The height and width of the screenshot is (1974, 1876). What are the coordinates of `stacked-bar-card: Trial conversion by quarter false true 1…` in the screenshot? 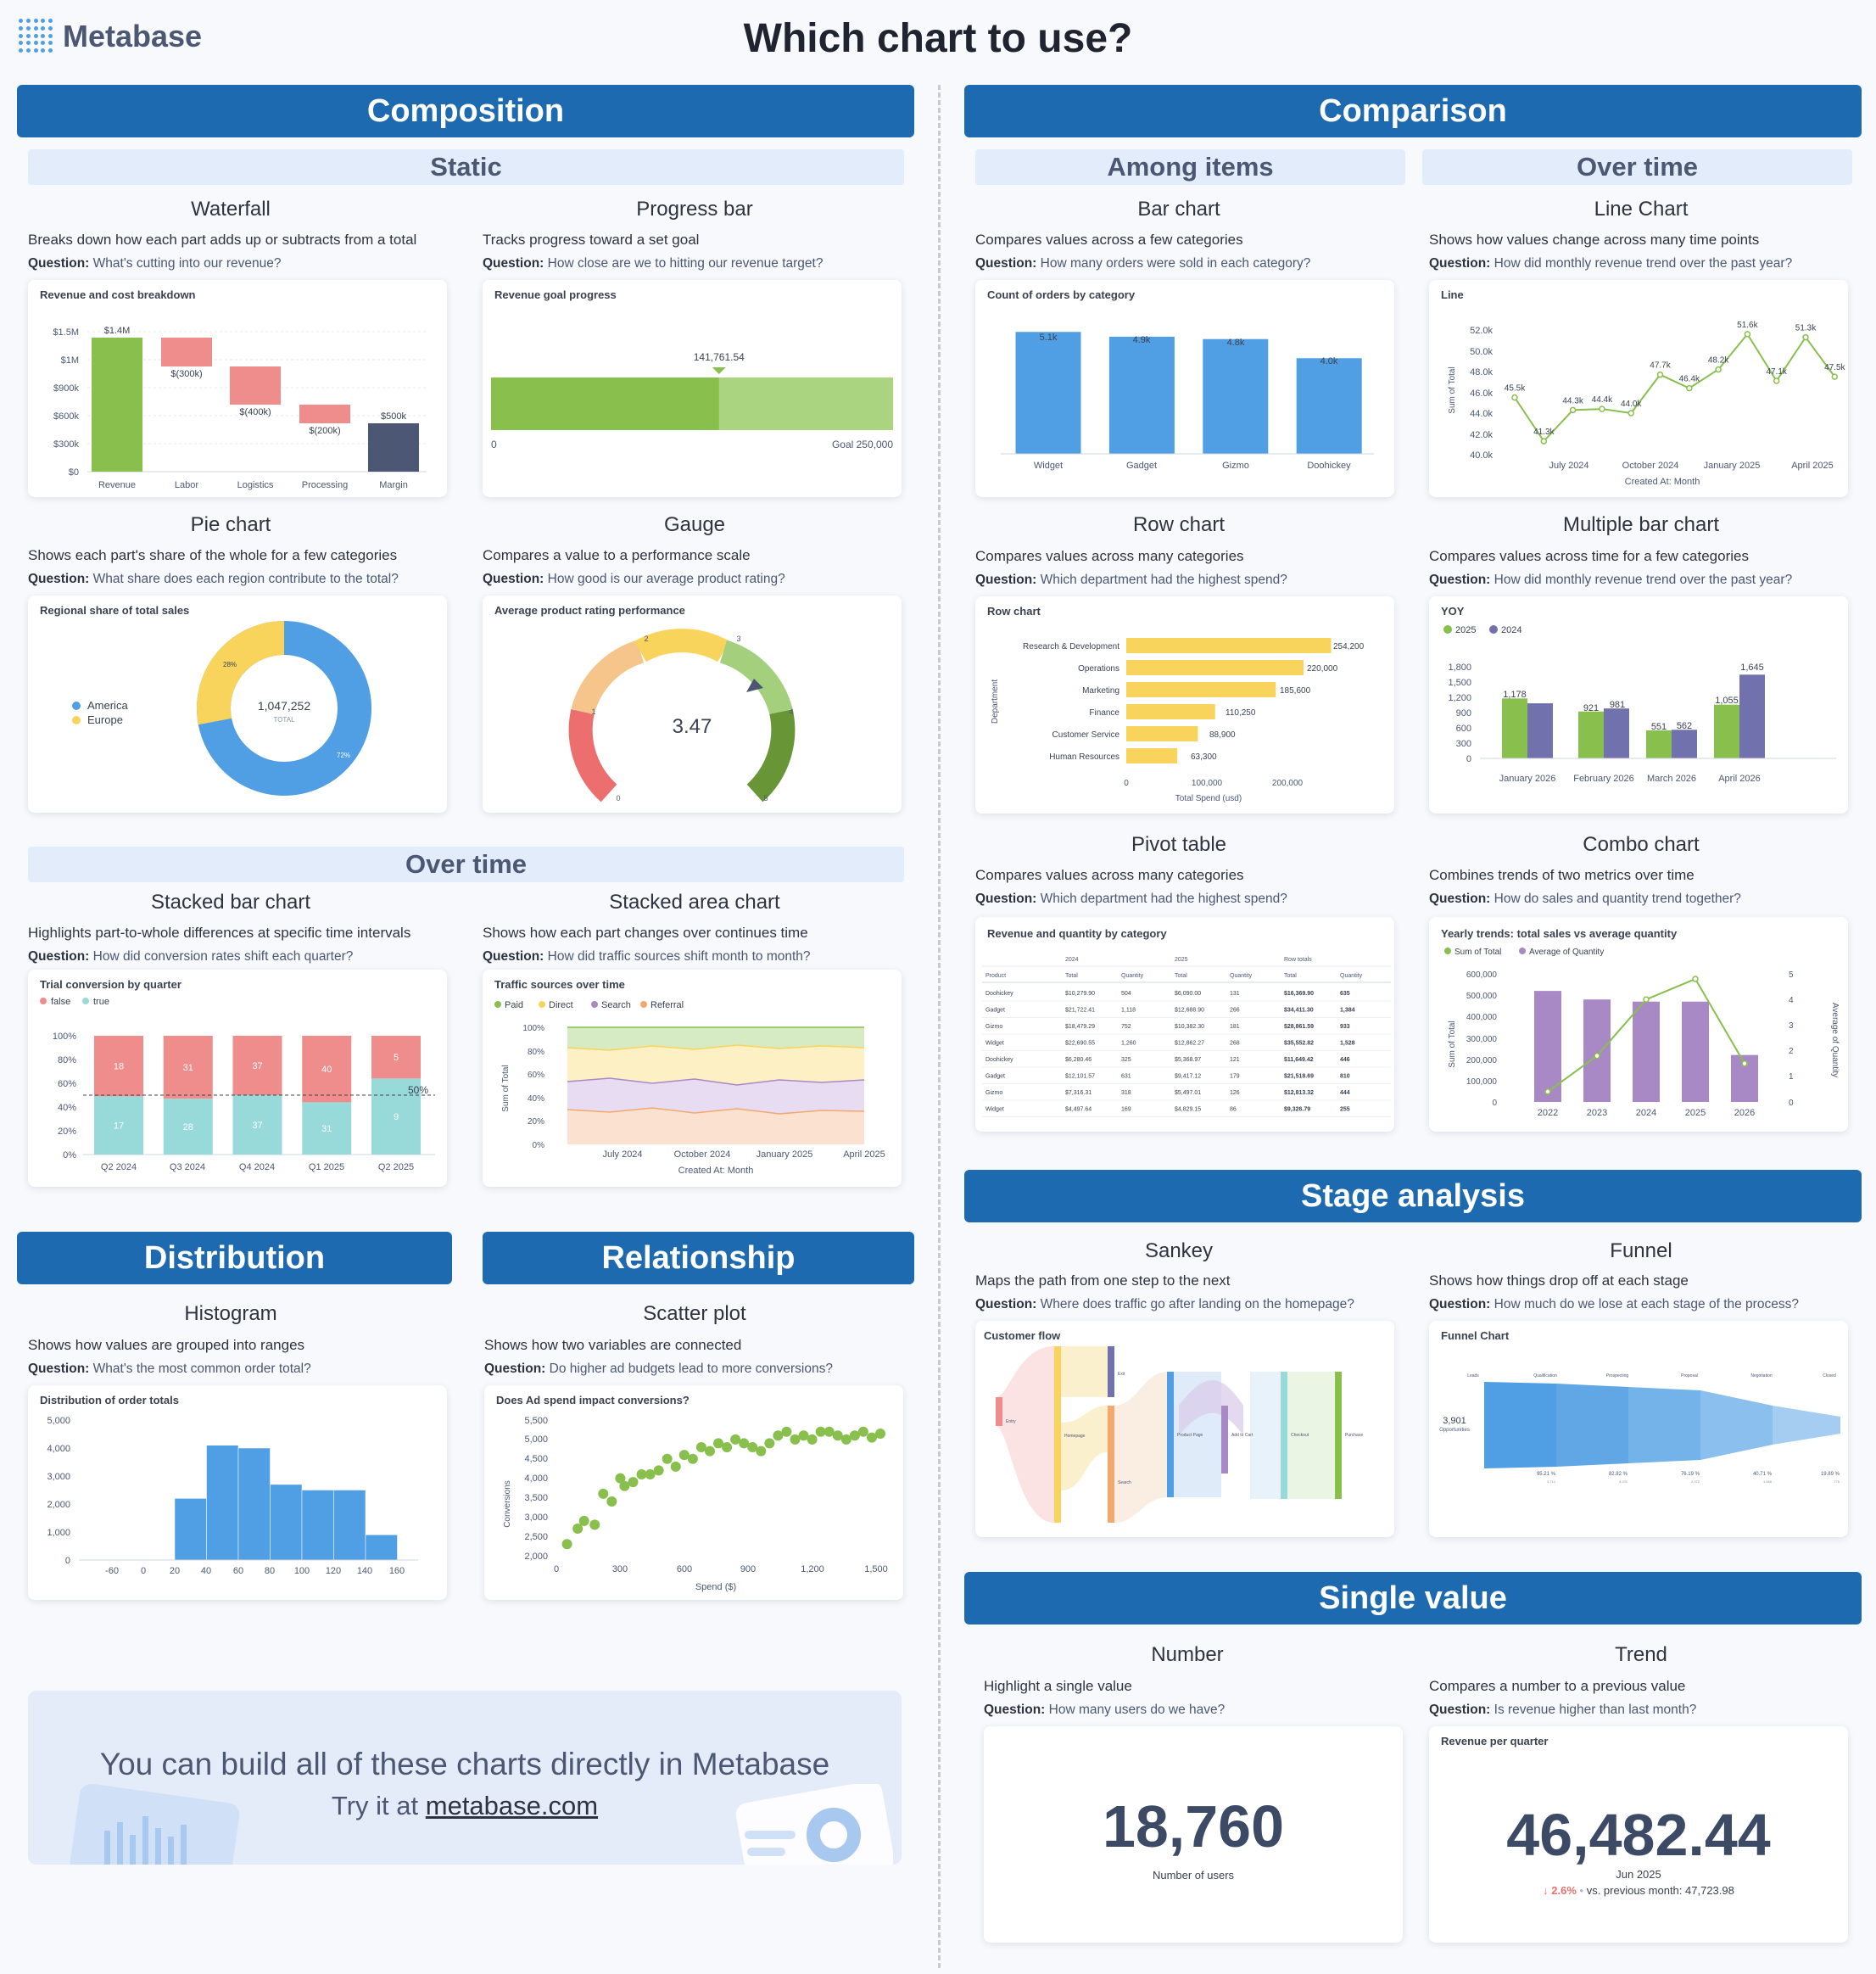 It's located at (237, 1078).